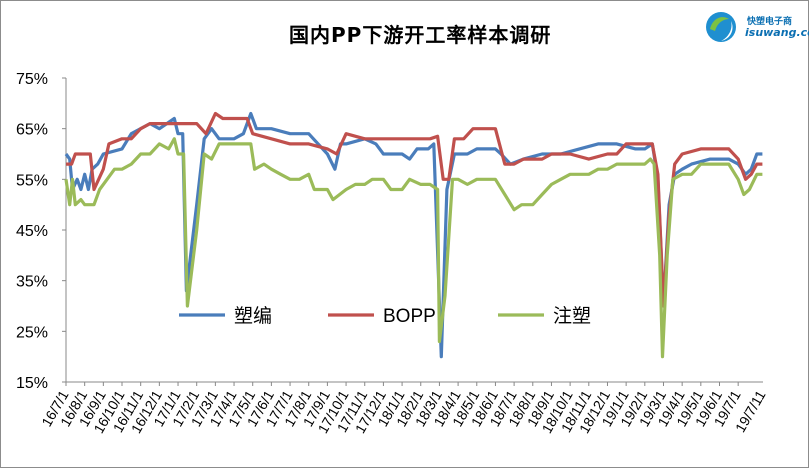 The image size is (809, 468). I want to click on y-tick-label: 15%, so click(32, 383).